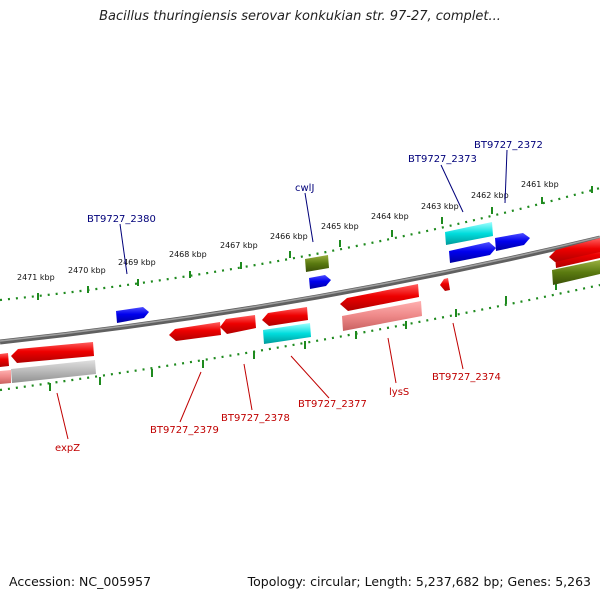 This screenshot has width=600, height=600. Describe the element at coordinates (80, 581) in the screenshot. I see `accession-label: Accession: NC_005957` at that location.